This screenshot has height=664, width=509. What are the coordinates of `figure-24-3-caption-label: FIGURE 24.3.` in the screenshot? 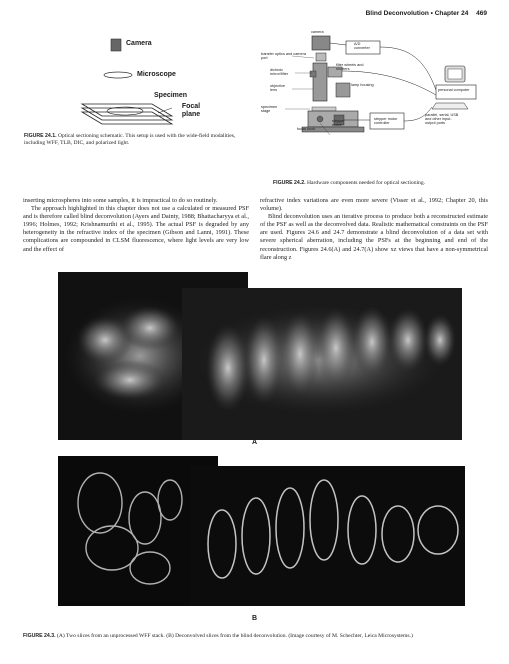 It's located at (39, 636).